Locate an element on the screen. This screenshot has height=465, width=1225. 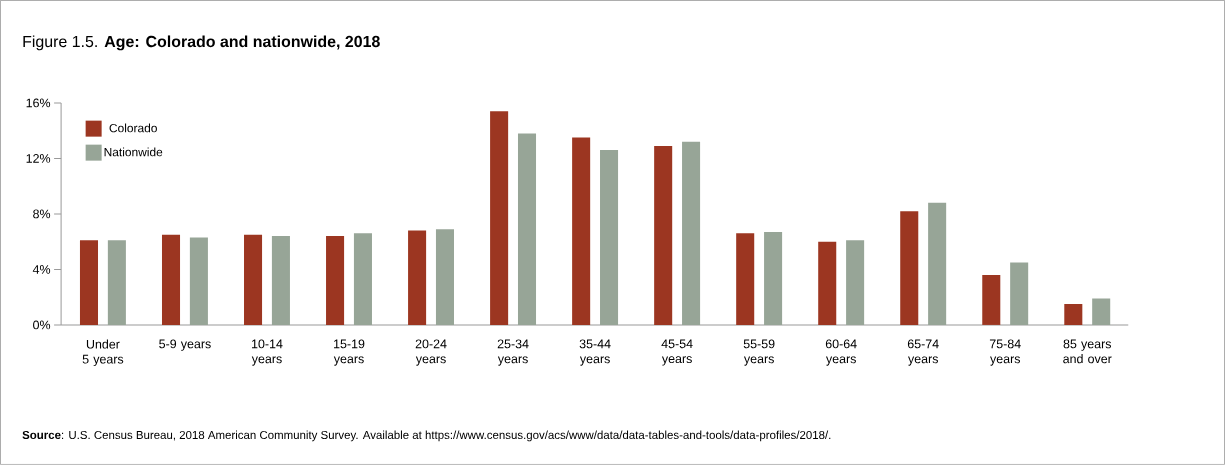
x-tick-label: 60-64 years is located at coordinates (841, 352).